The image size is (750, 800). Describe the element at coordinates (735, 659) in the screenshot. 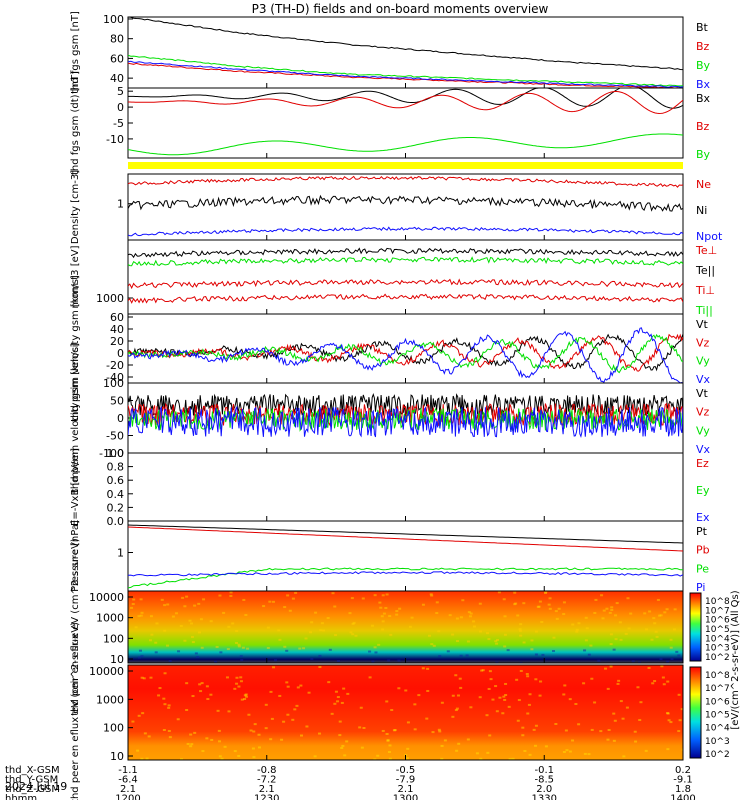

I see `colorbar-label: [eV/(cm^2-s-sr-eV)] (All Qs)` at that location.